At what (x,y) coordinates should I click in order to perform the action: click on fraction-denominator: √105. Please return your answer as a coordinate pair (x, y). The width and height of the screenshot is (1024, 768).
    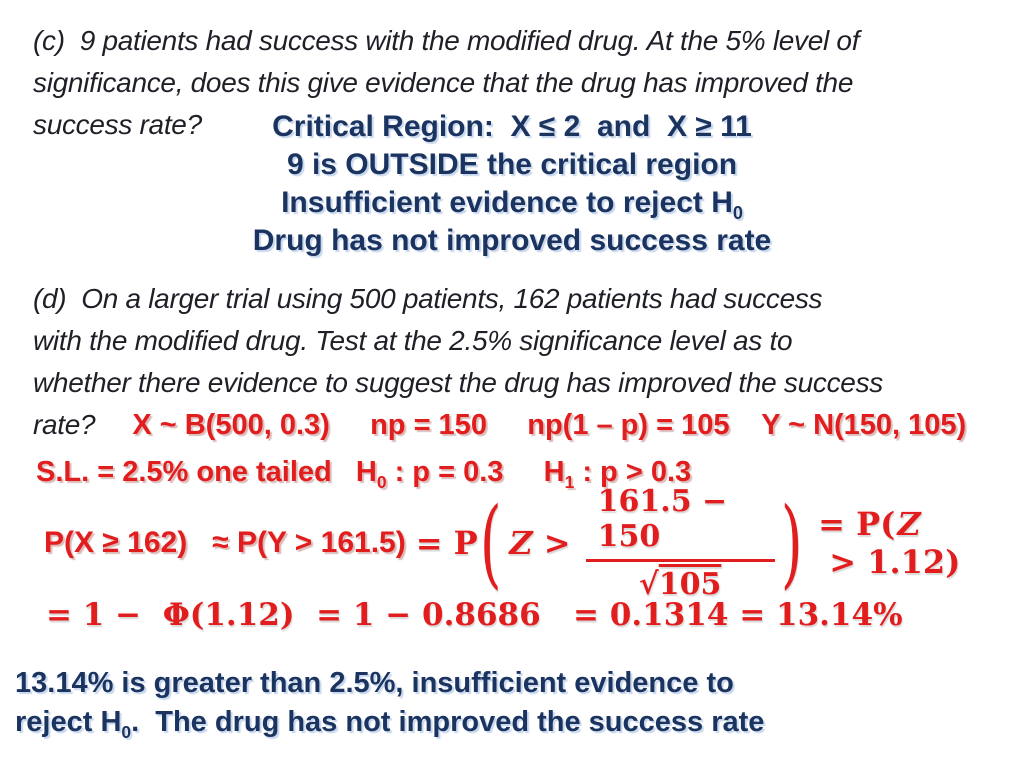
    Looking at the image, I should click on (680, 582).